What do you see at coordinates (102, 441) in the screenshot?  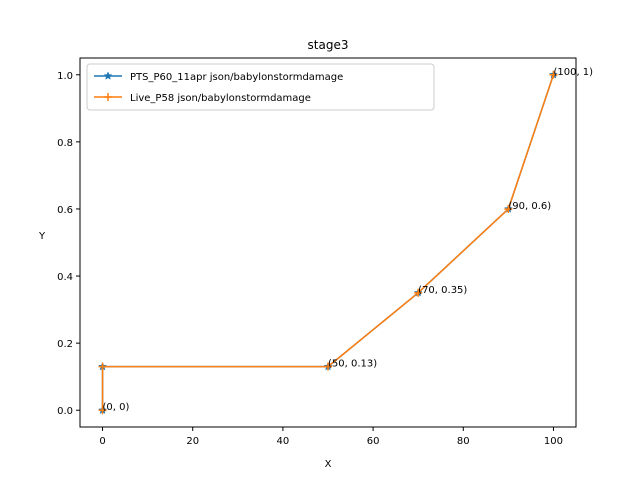 I see `x-tick-label: 0` at bounding box center [102, 441].